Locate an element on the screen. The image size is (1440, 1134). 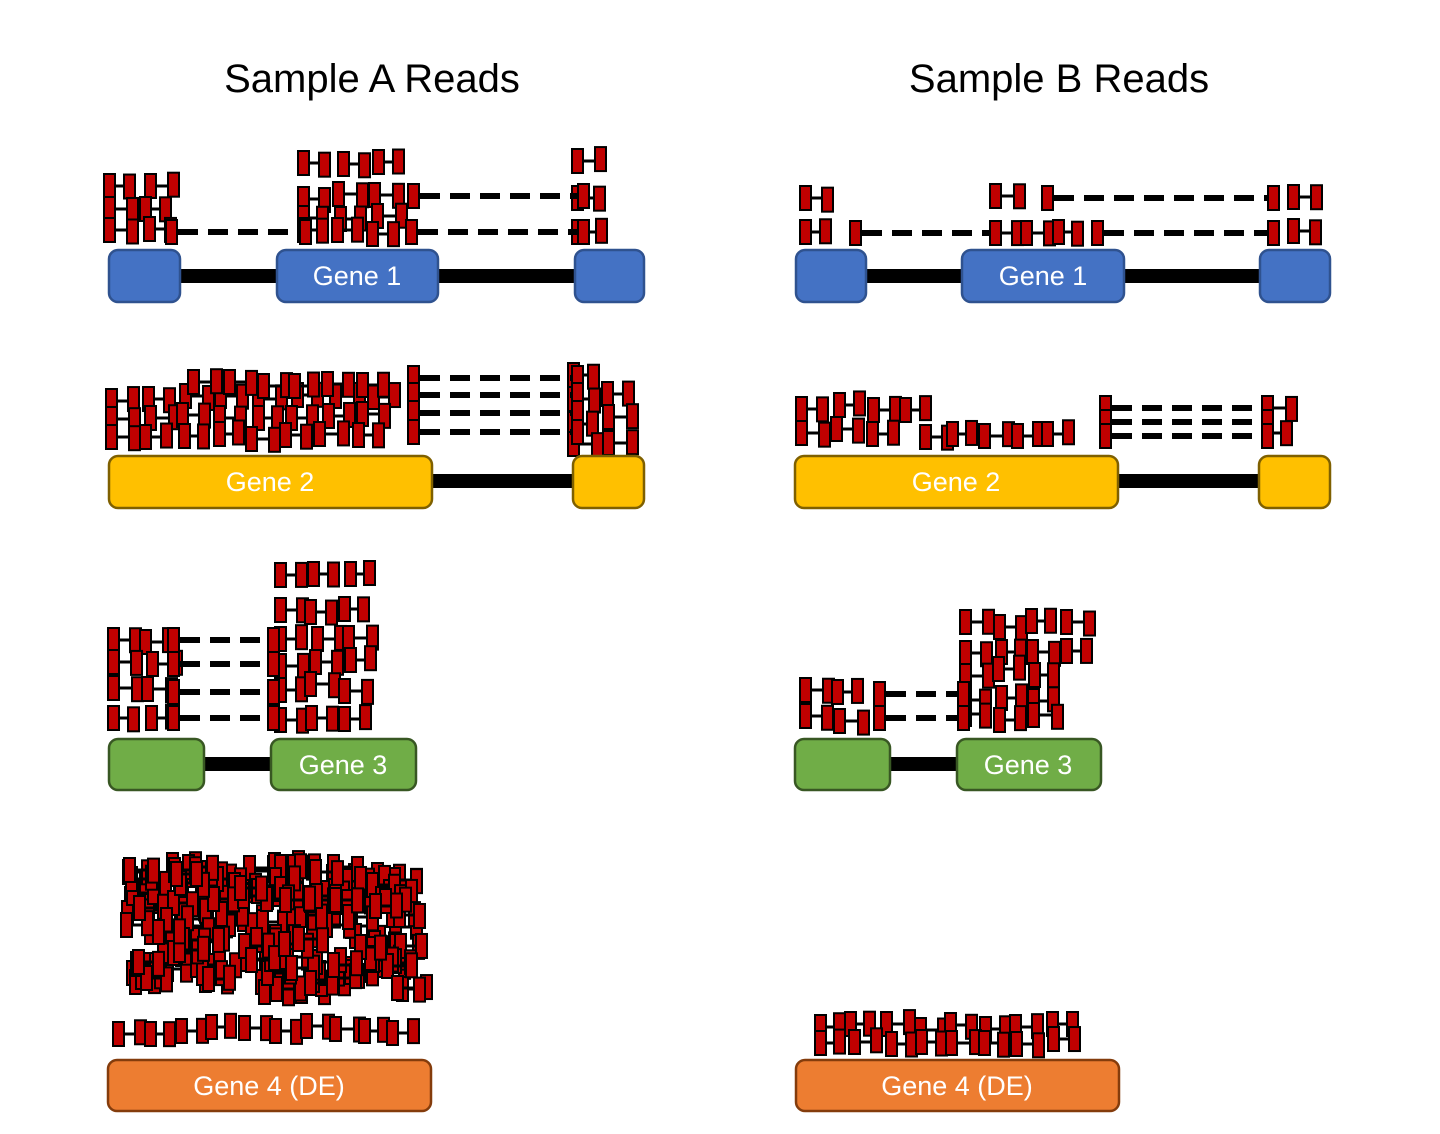
gene-label: Gene 1 is located at coordinates (1043, 276).